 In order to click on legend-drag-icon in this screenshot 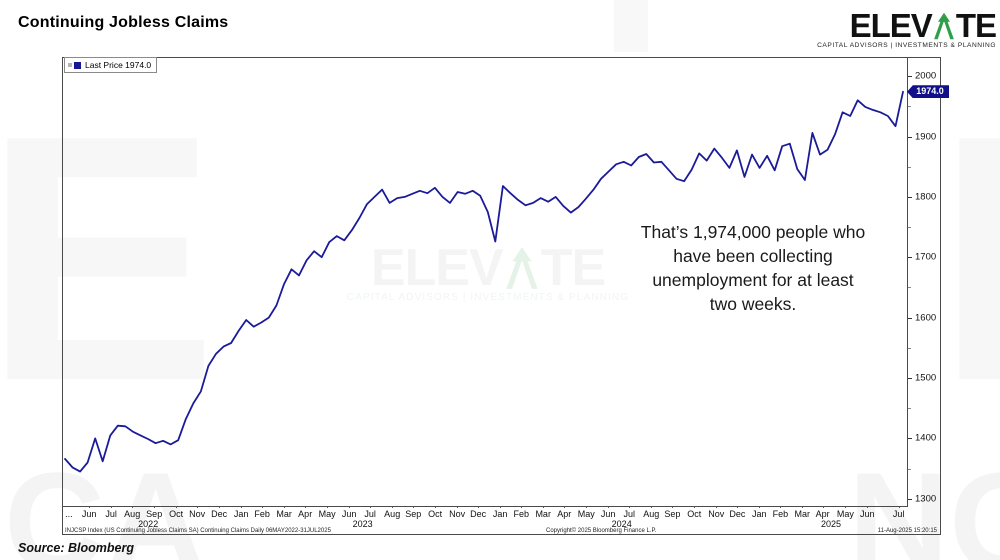, I will do `click(70, 65)`.